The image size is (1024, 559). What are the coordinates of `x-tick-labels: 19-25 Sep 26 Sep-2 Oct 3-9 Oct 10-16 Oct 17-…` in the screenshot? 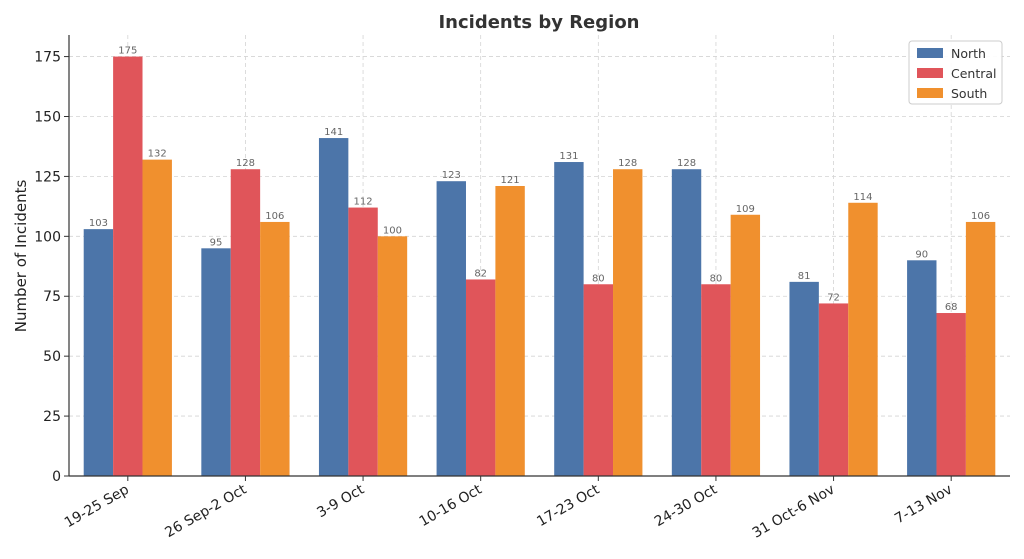 It's located at (508, 511).